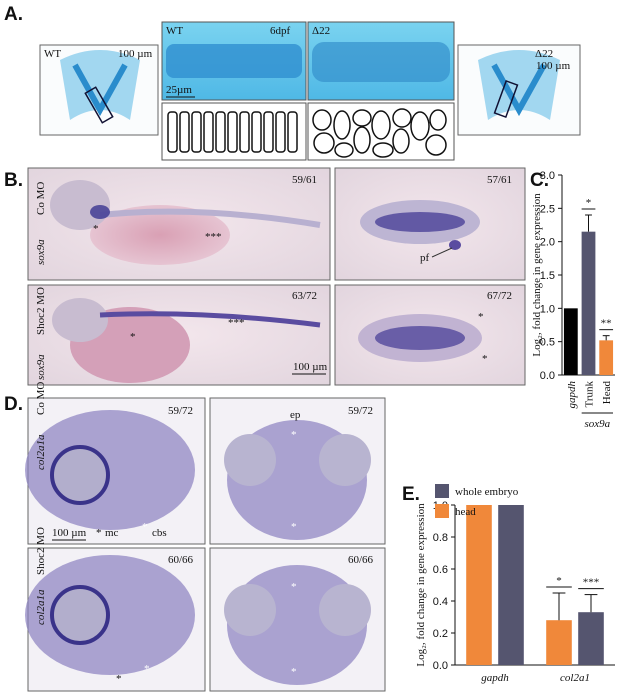  What do you see at coordinates (304, 296) in the screenshot?
I see `count: 63/72` at bounding box center [304, 296].